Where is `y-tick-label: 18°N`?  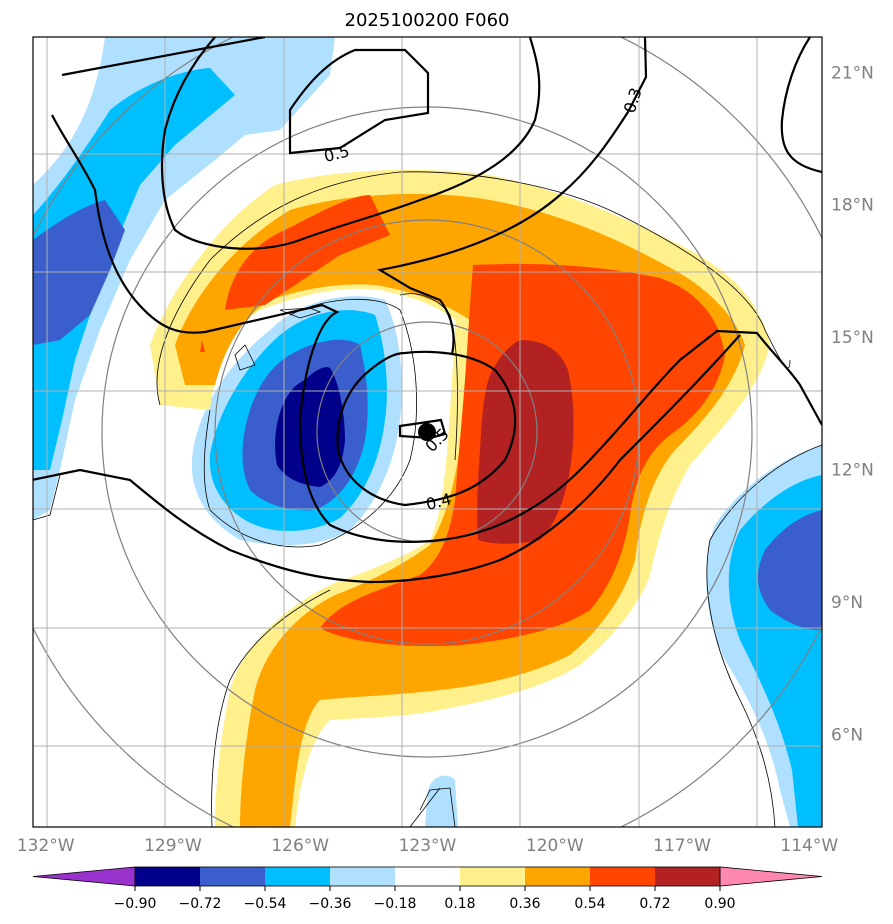 y-tick-label: 18°N is located at coordinates (852, 206).